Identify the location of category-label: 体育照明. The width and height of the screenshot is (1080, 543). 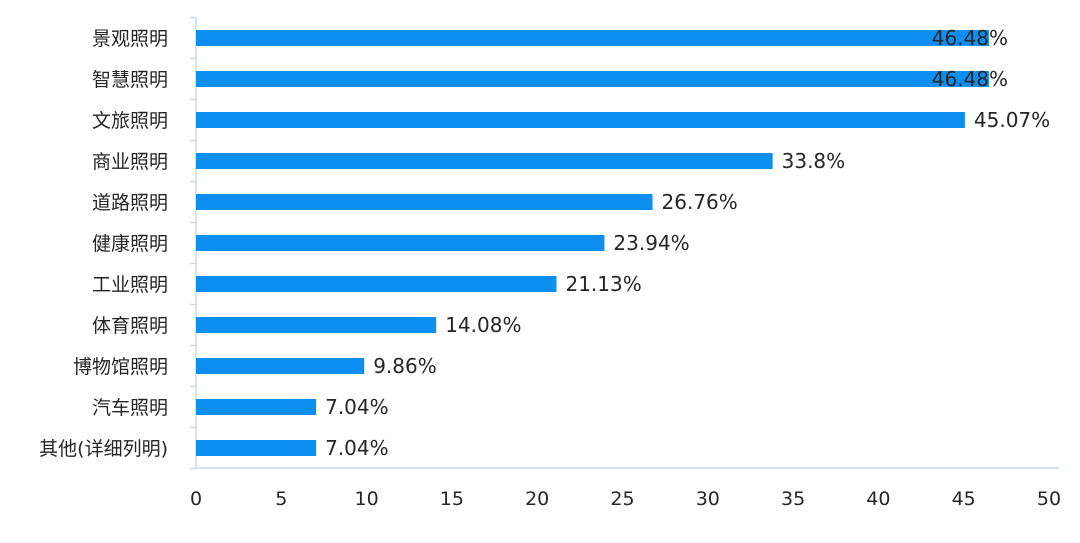
(130, 326).